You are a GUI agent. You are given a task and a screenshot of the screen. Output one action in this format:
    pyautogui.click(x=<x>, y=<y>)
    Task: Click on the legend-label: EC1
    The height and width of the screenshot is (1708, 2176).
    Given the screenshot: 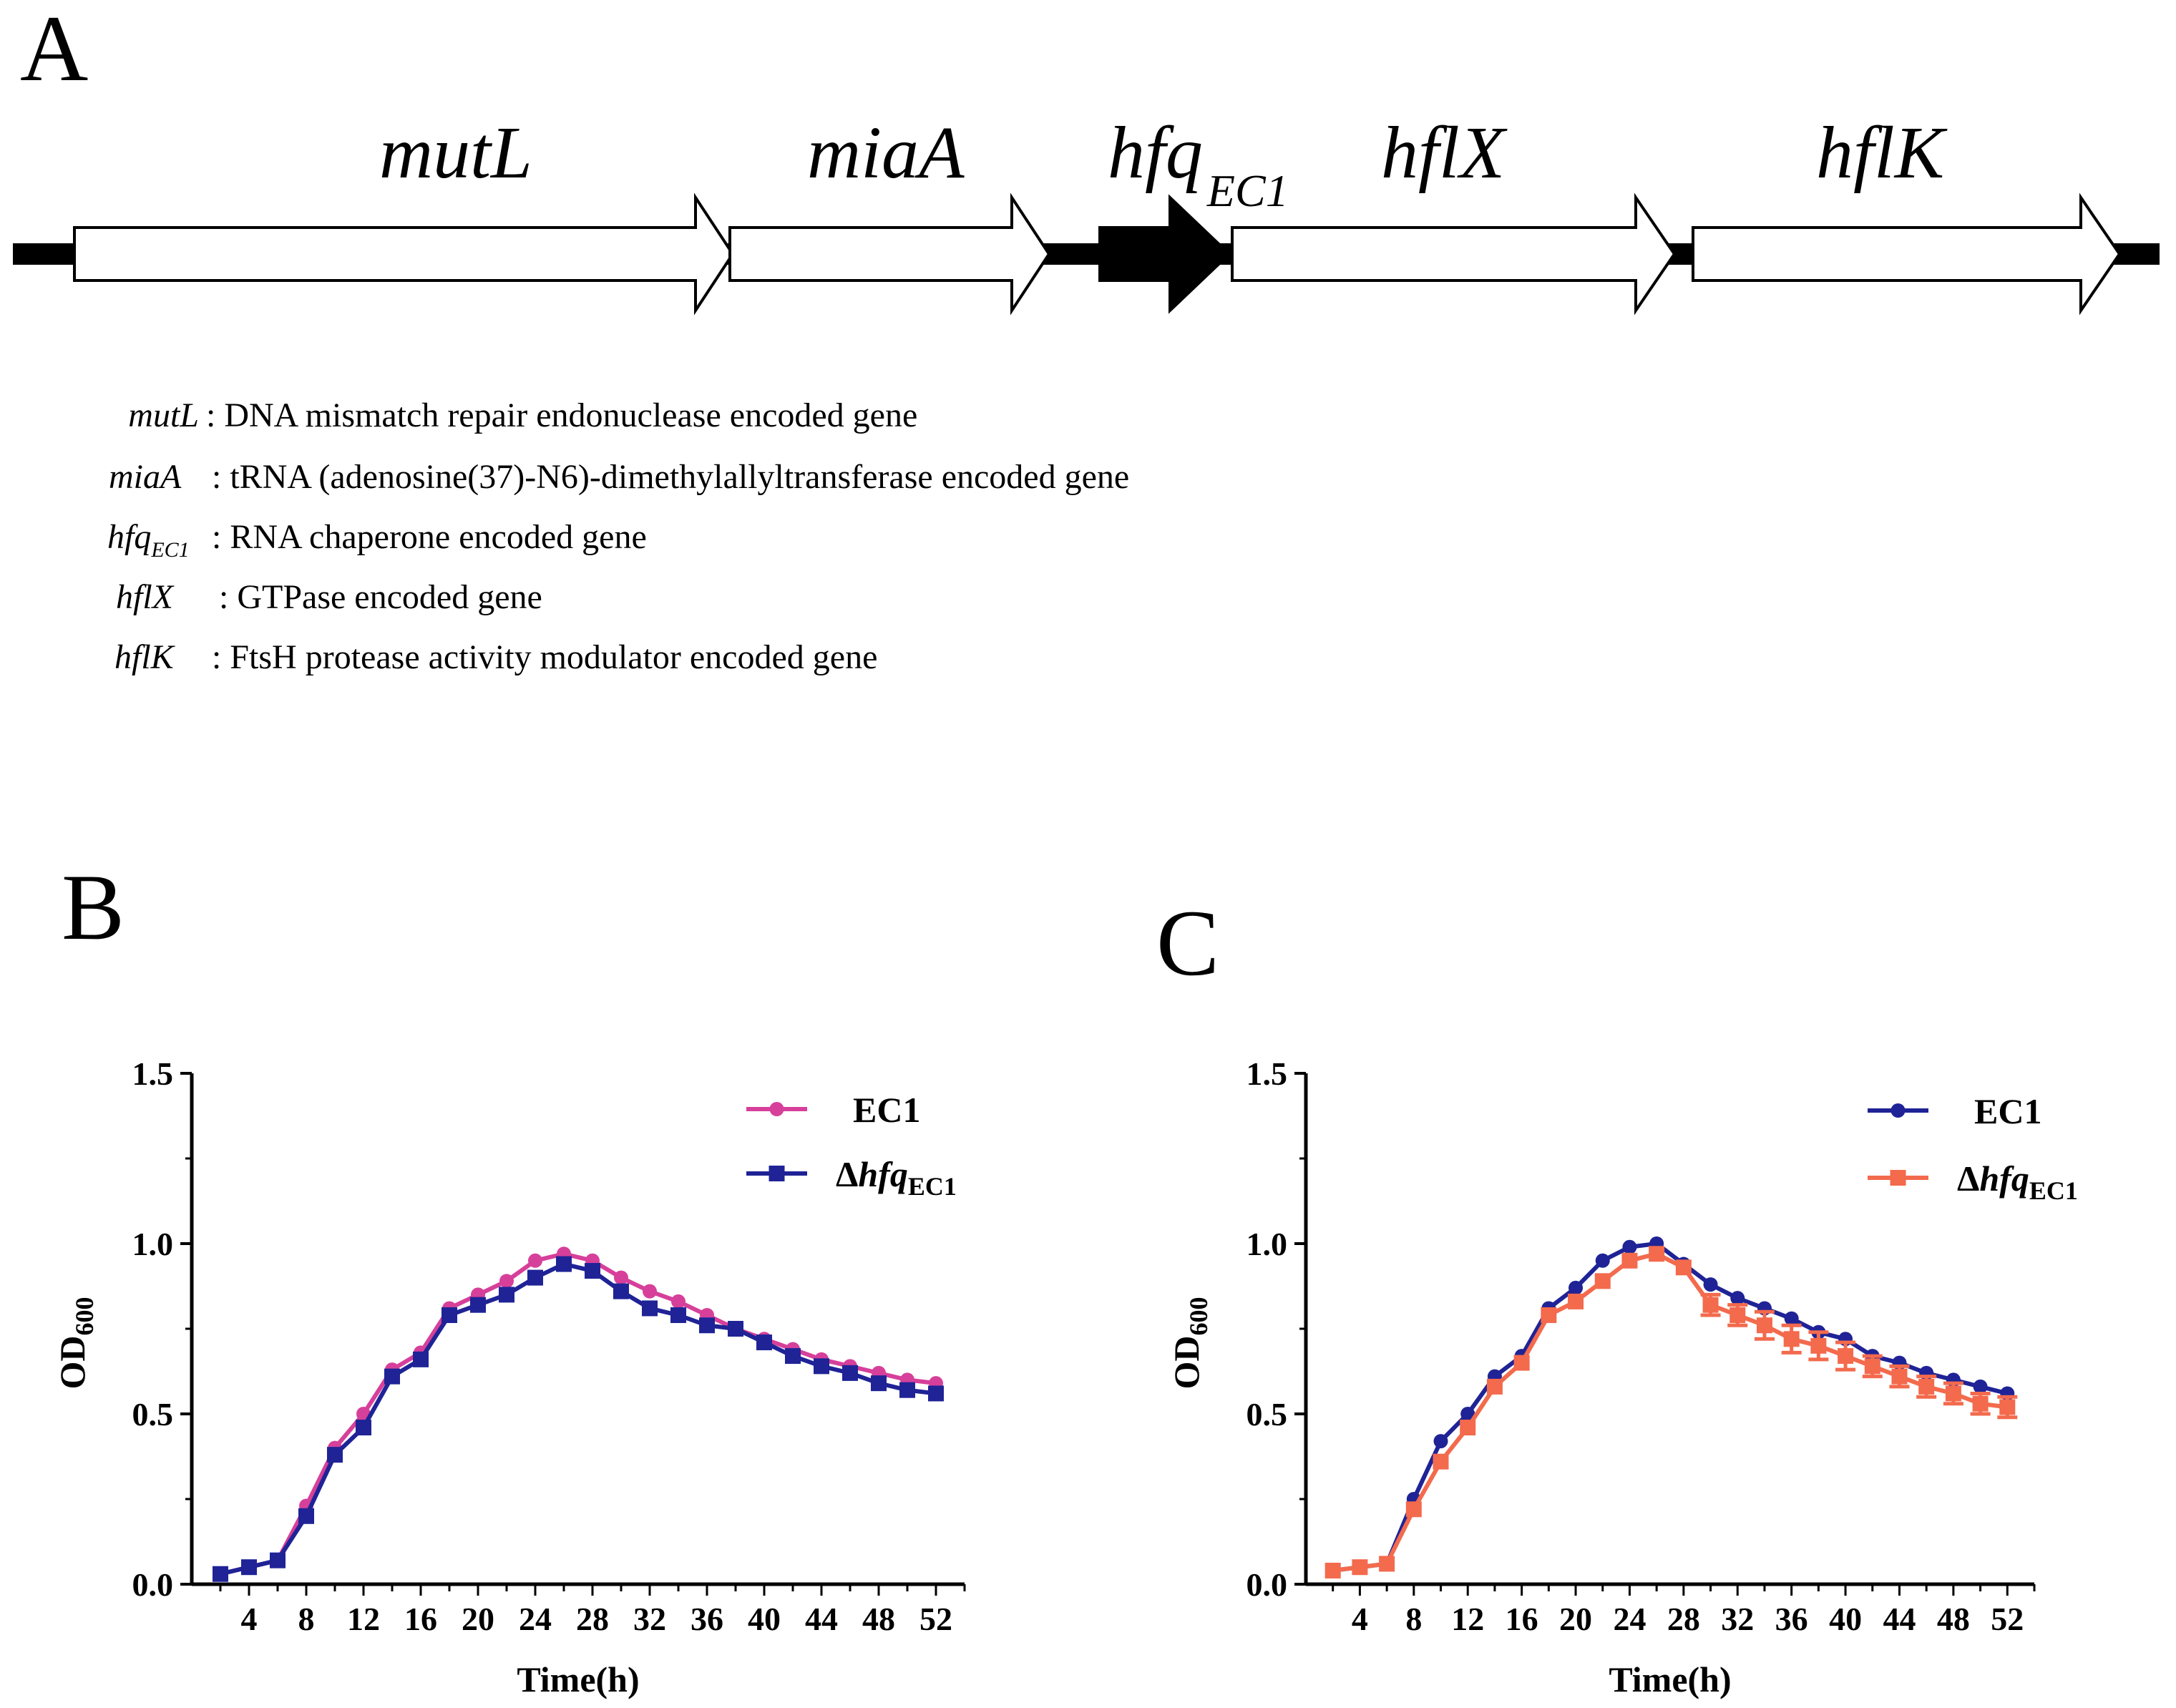 What is the action you would take?
    pyautogui.click(x=886, y=1110)
    